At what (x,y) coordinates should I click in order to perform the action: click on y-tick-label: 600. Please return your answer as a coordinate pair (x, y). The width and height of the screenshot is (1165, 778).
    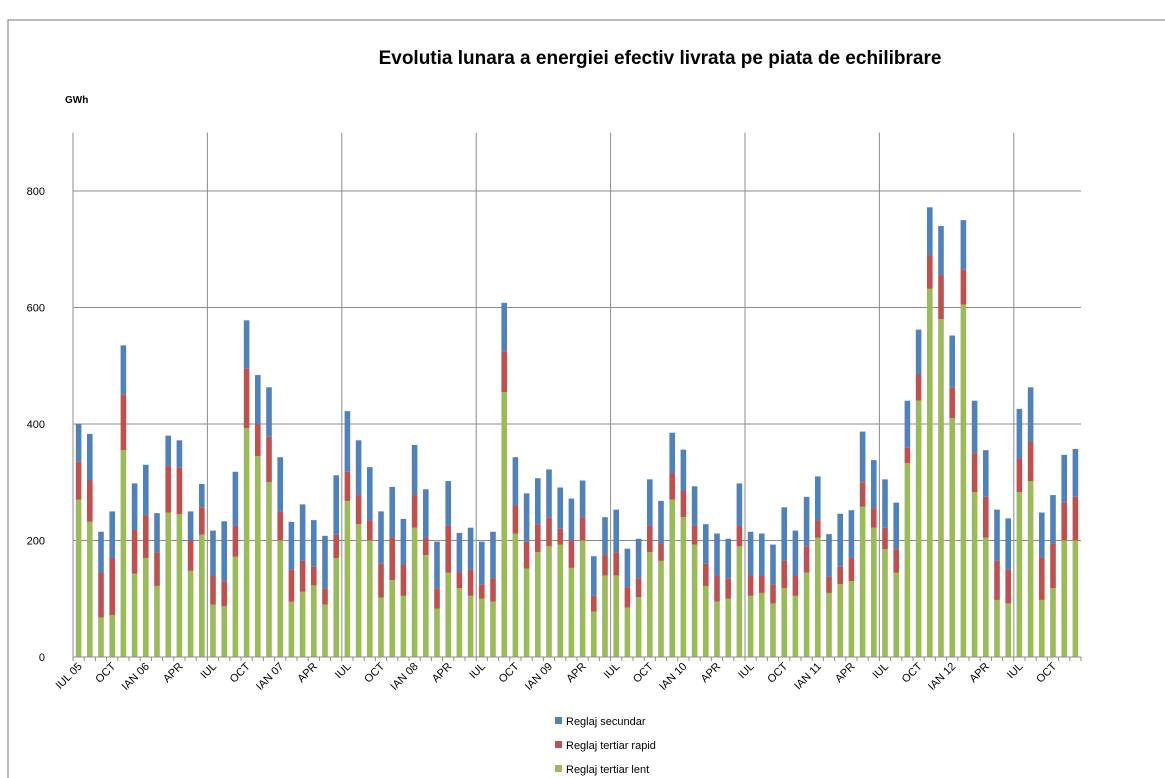
    Looking at the image, I should click on (36, 309).